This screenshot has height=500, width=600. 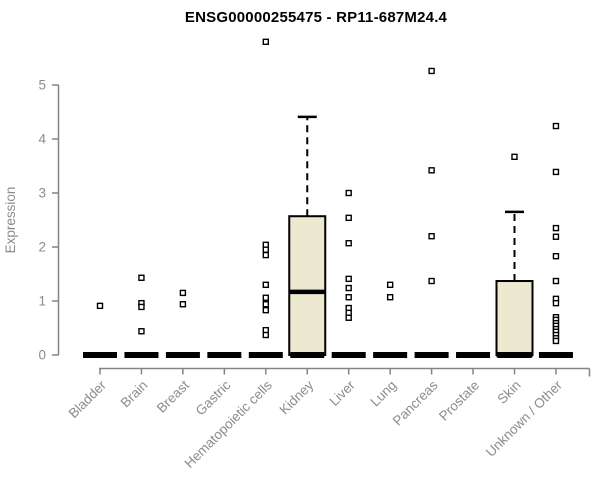 What do you see at coordinates (383, 394) in the screenshot?
I see `x-category-label: Lung` at bounding box center [383, 394].